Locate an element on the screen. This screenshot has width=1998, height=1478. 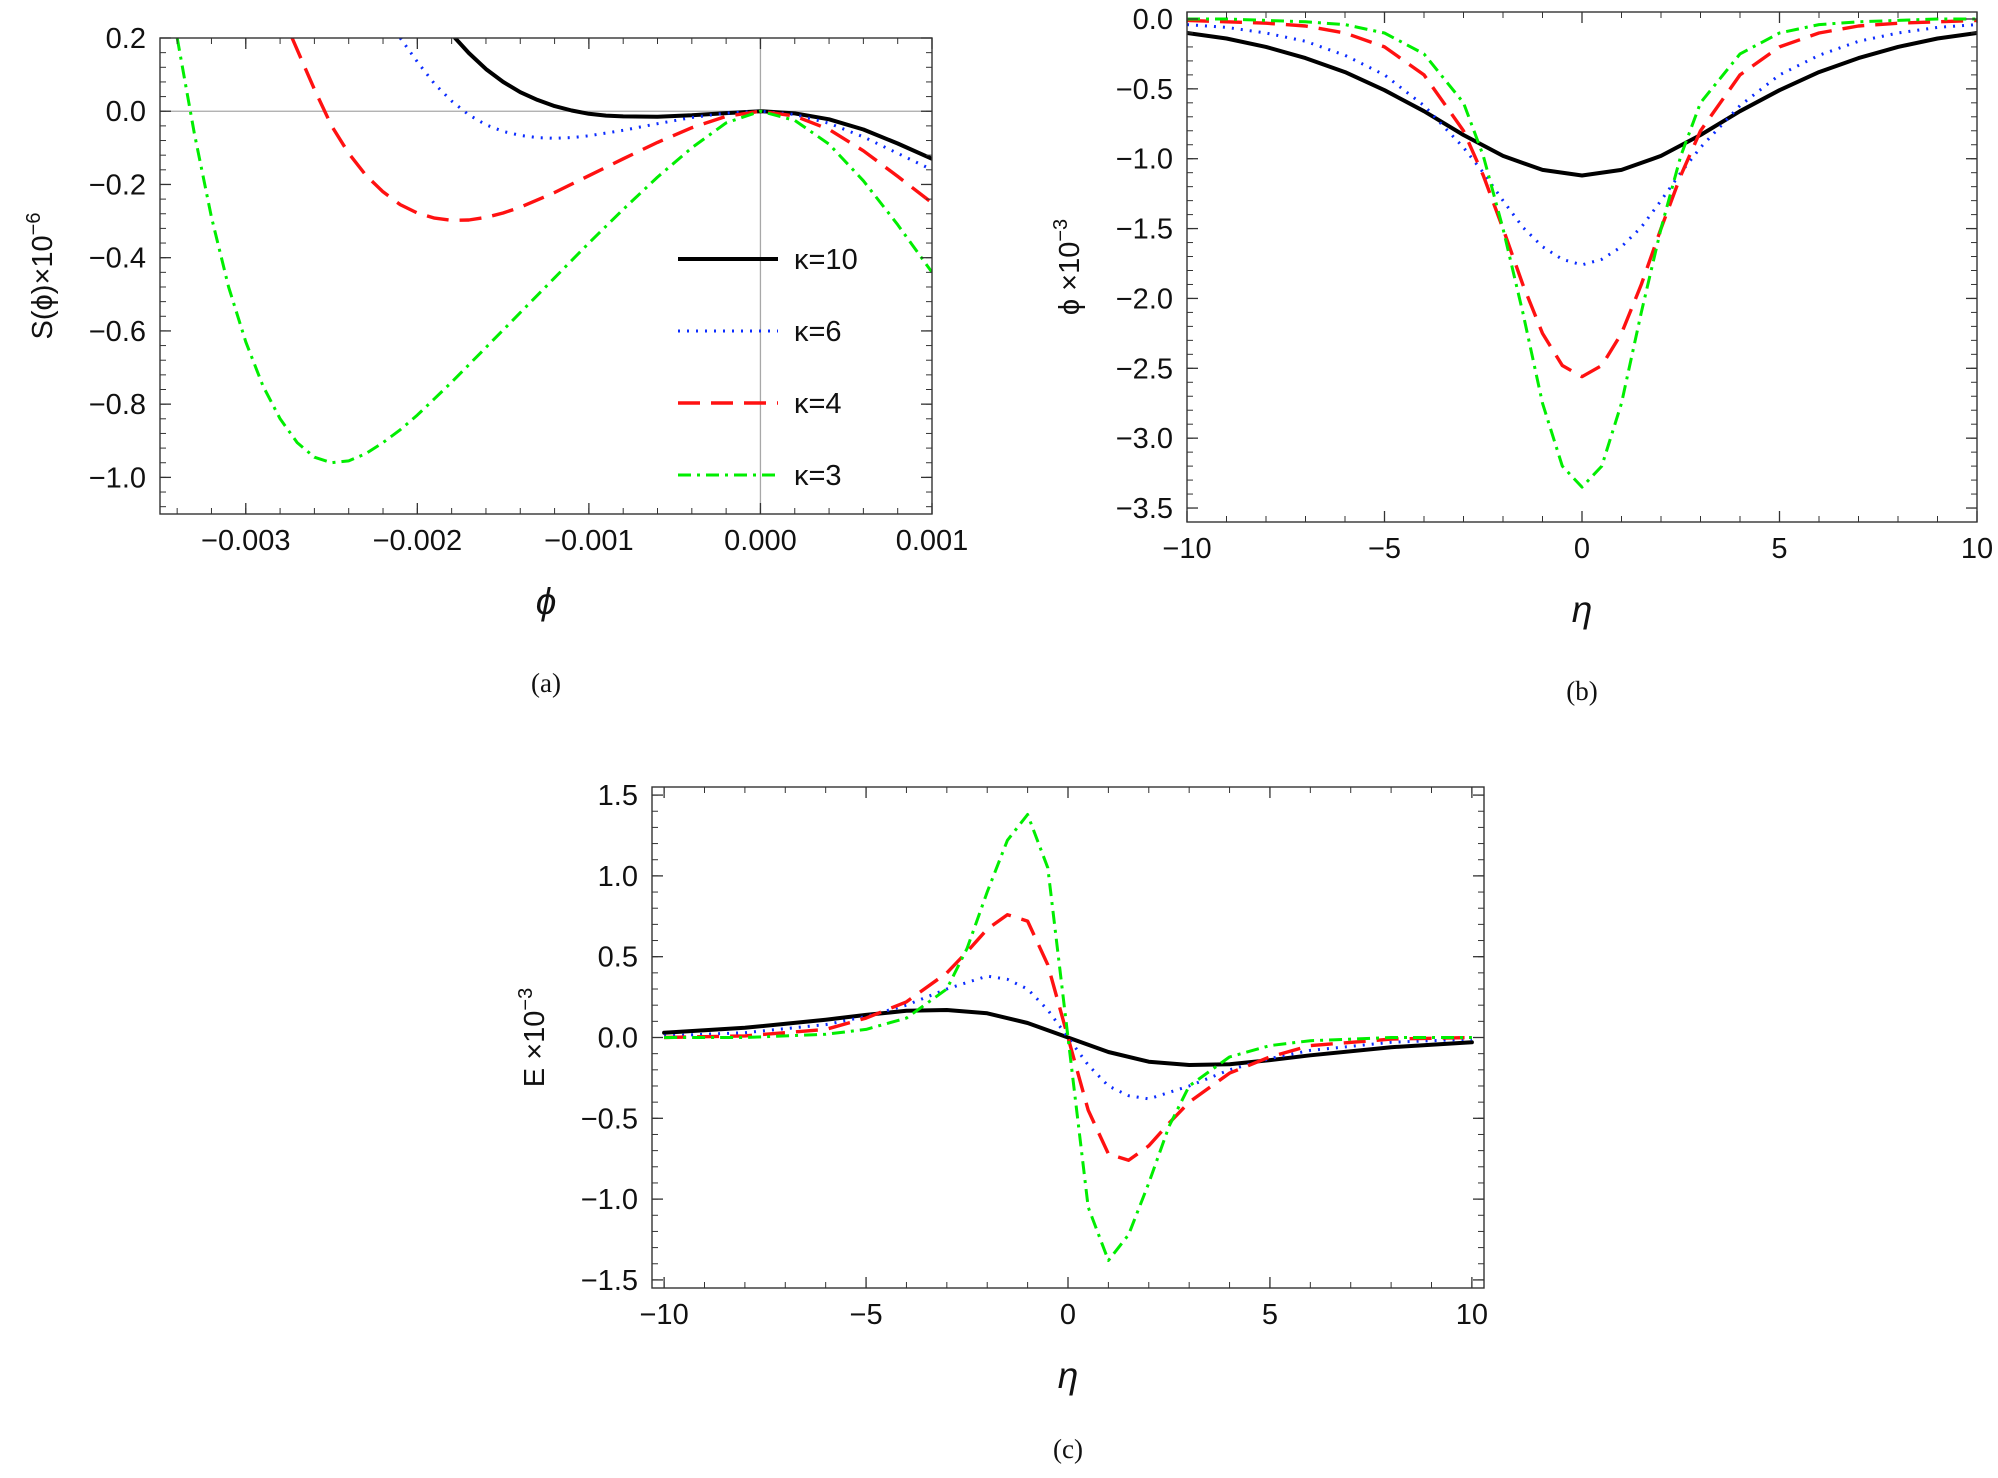
y-tick-label: −0.2 is located at coordinates (117, 185).